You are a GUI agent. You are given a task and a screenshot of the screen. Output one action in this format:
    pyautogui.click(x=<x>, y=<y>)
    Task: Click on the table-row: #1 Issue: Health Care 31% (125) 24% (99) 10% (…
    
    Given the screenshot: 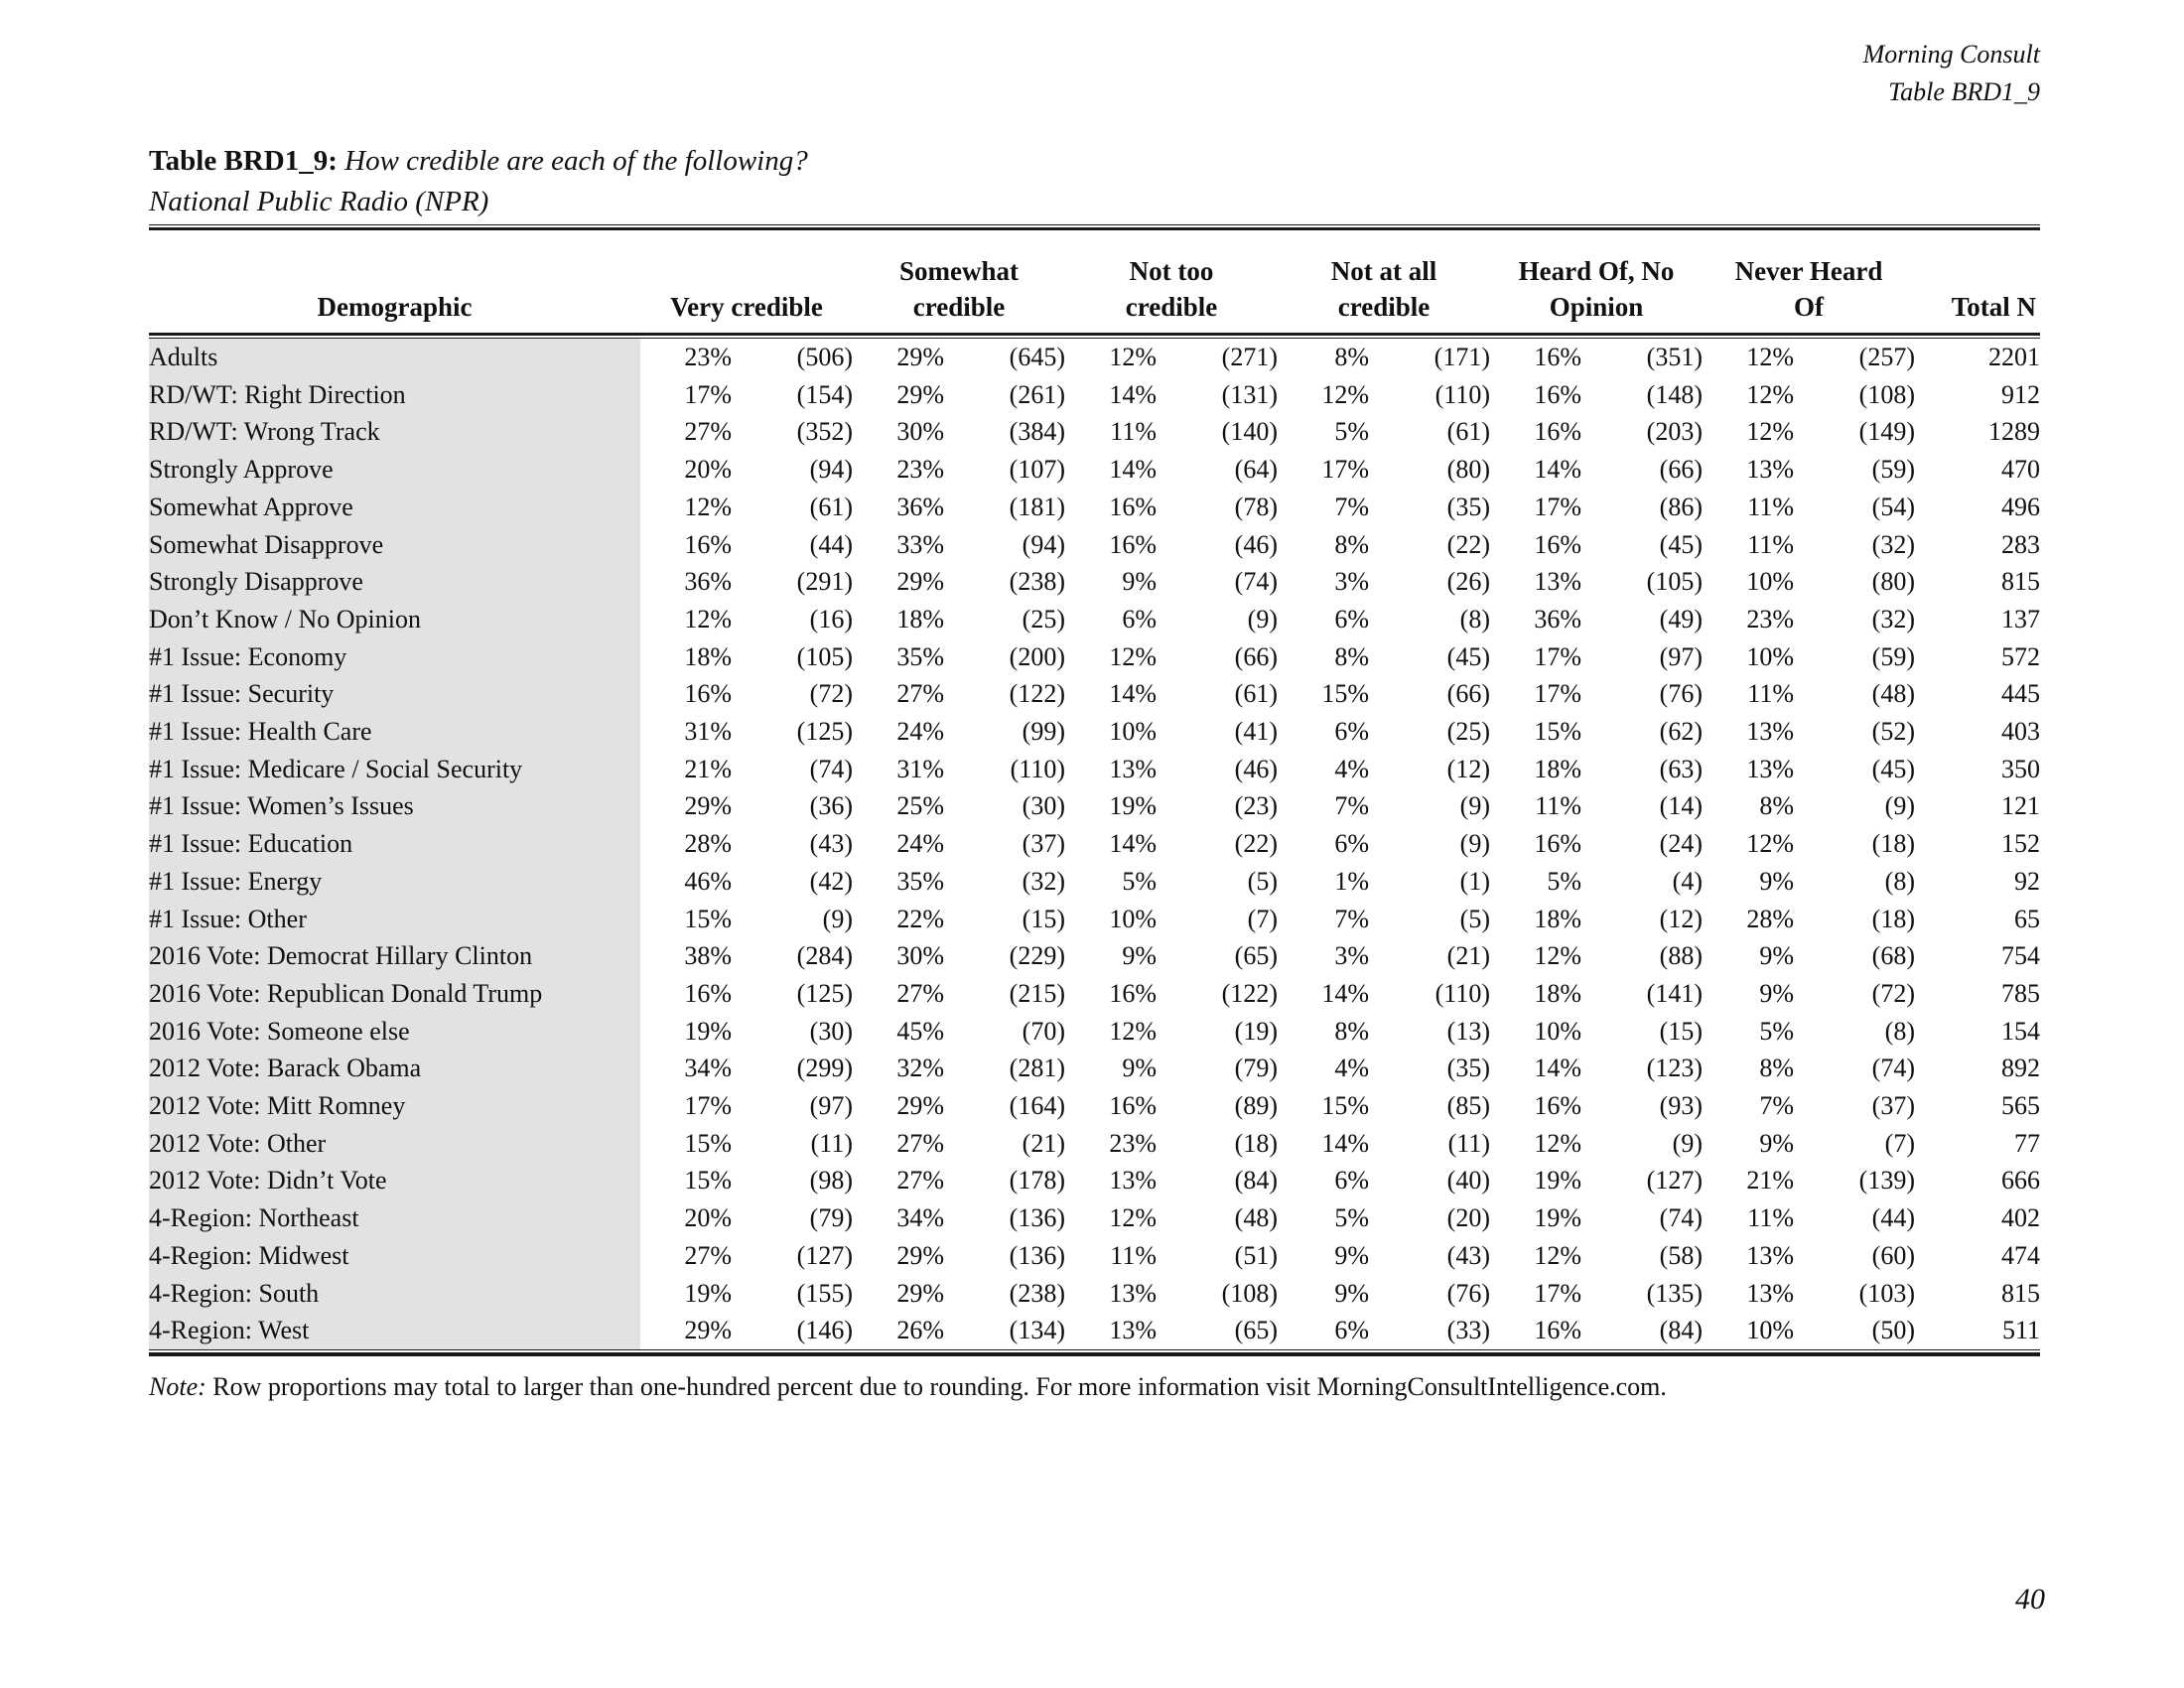 What is the action you would take?
    pyautogui.click(x=1094, y=732)
    